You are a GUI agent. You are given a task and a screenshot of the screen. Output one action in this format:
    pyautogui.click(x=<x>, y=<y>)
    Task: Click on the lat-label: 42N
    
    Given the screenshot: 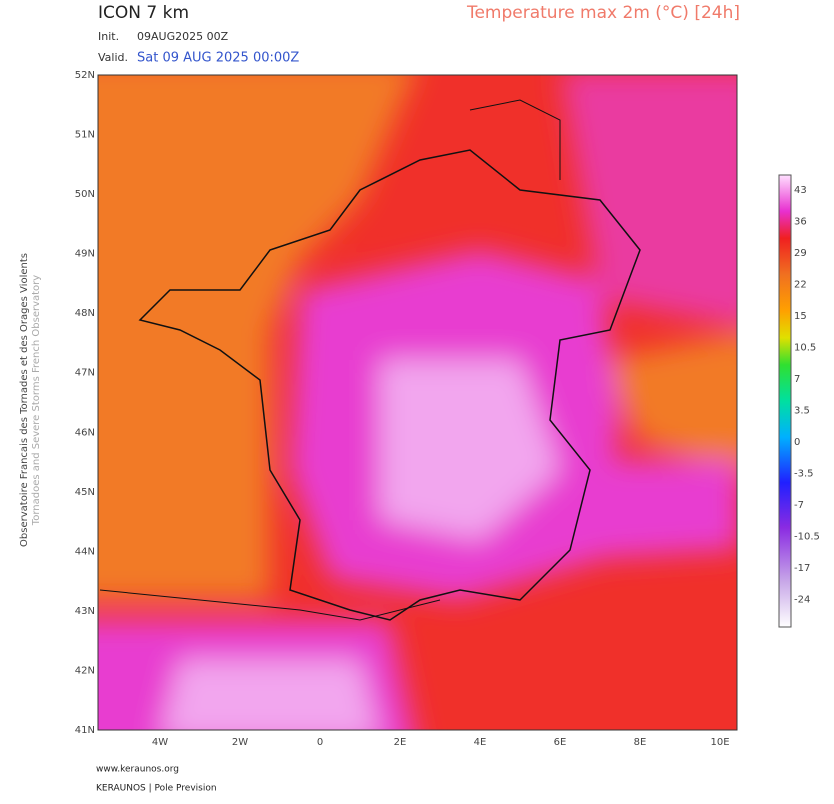 What is the action you would take?
    pyautogui.click(x=85, y=670)
    